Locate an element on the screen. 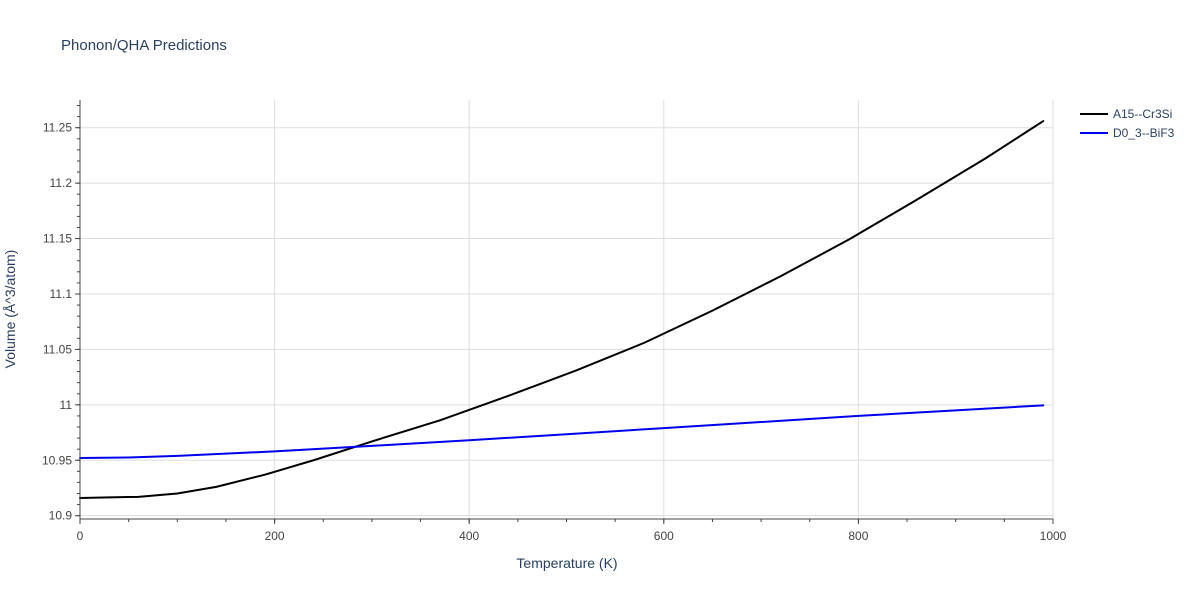 This screenshot has width=1200, height=605. x-tick-label: 400 is located at coordinates (469, 536).